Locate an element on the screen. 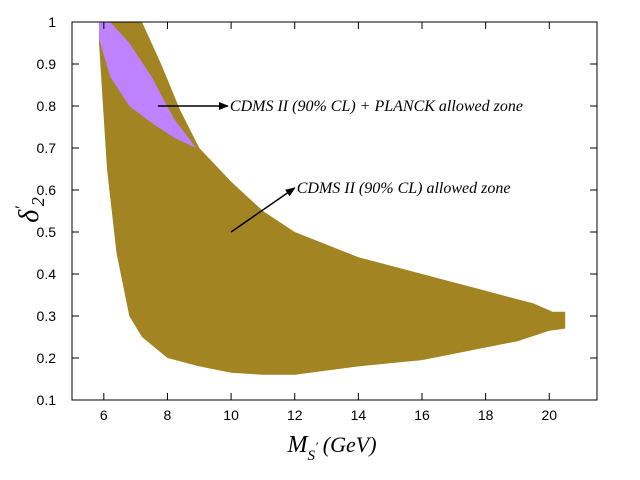 The width and height of the screenshot is (640, 480). x-tick-label: 10 is located at coordinates (231, 415).